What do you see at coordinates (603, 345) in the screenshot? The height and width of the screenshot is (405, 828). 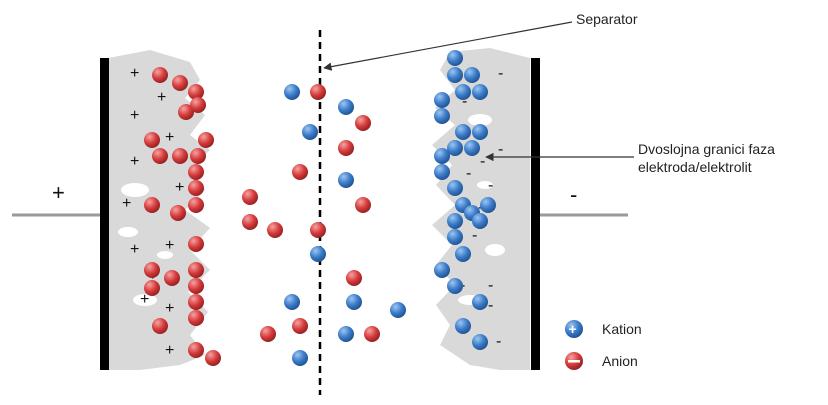 I see `legend: + Kation Anion` at bounding box center [603, 345].